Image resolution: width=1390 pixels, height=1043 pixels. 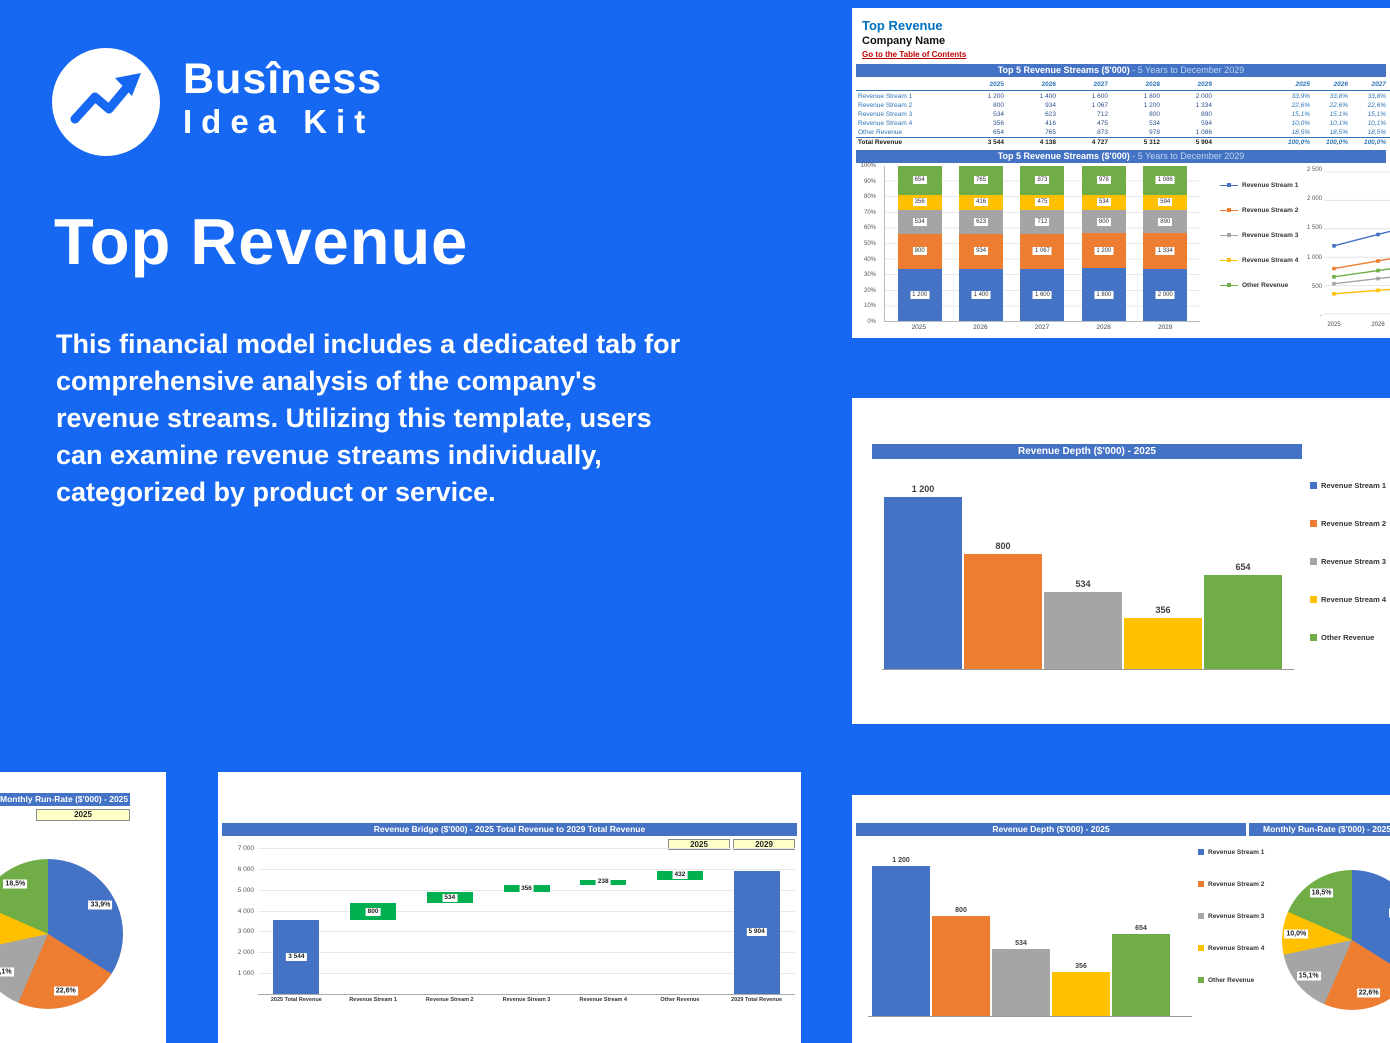 What do you see at coordinates (869, 181) in the screenshot?
I see `y-tick-label: 90%` at bounding box center [869, 181].